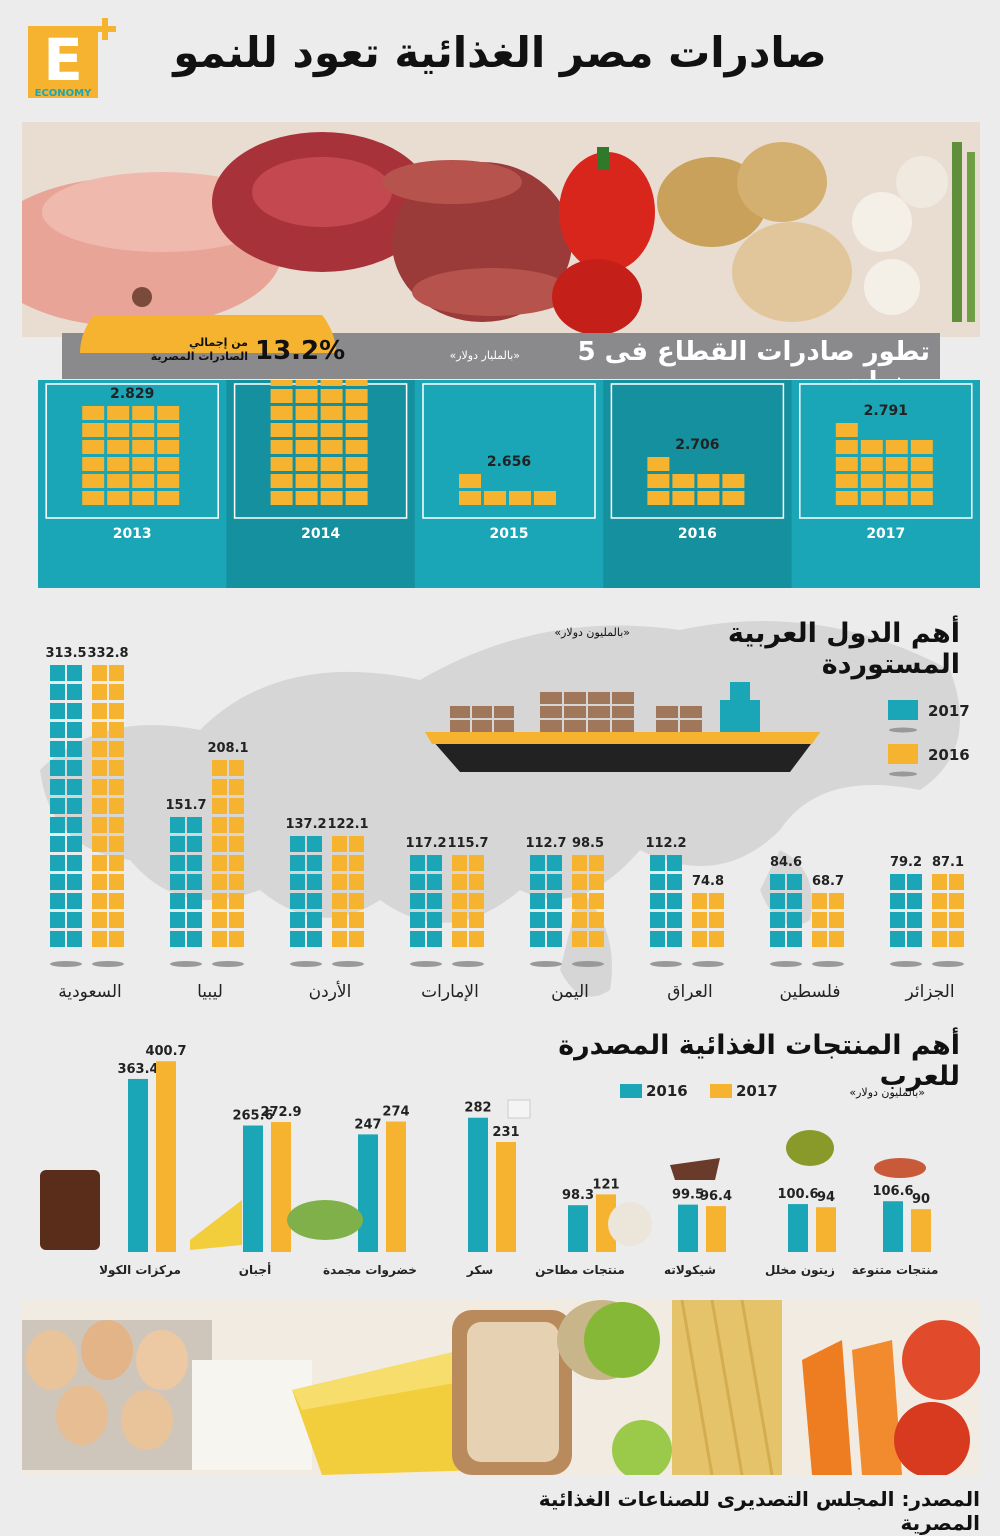  I want to click on product-label: منتجات متنوعة, so click(895, 1270).